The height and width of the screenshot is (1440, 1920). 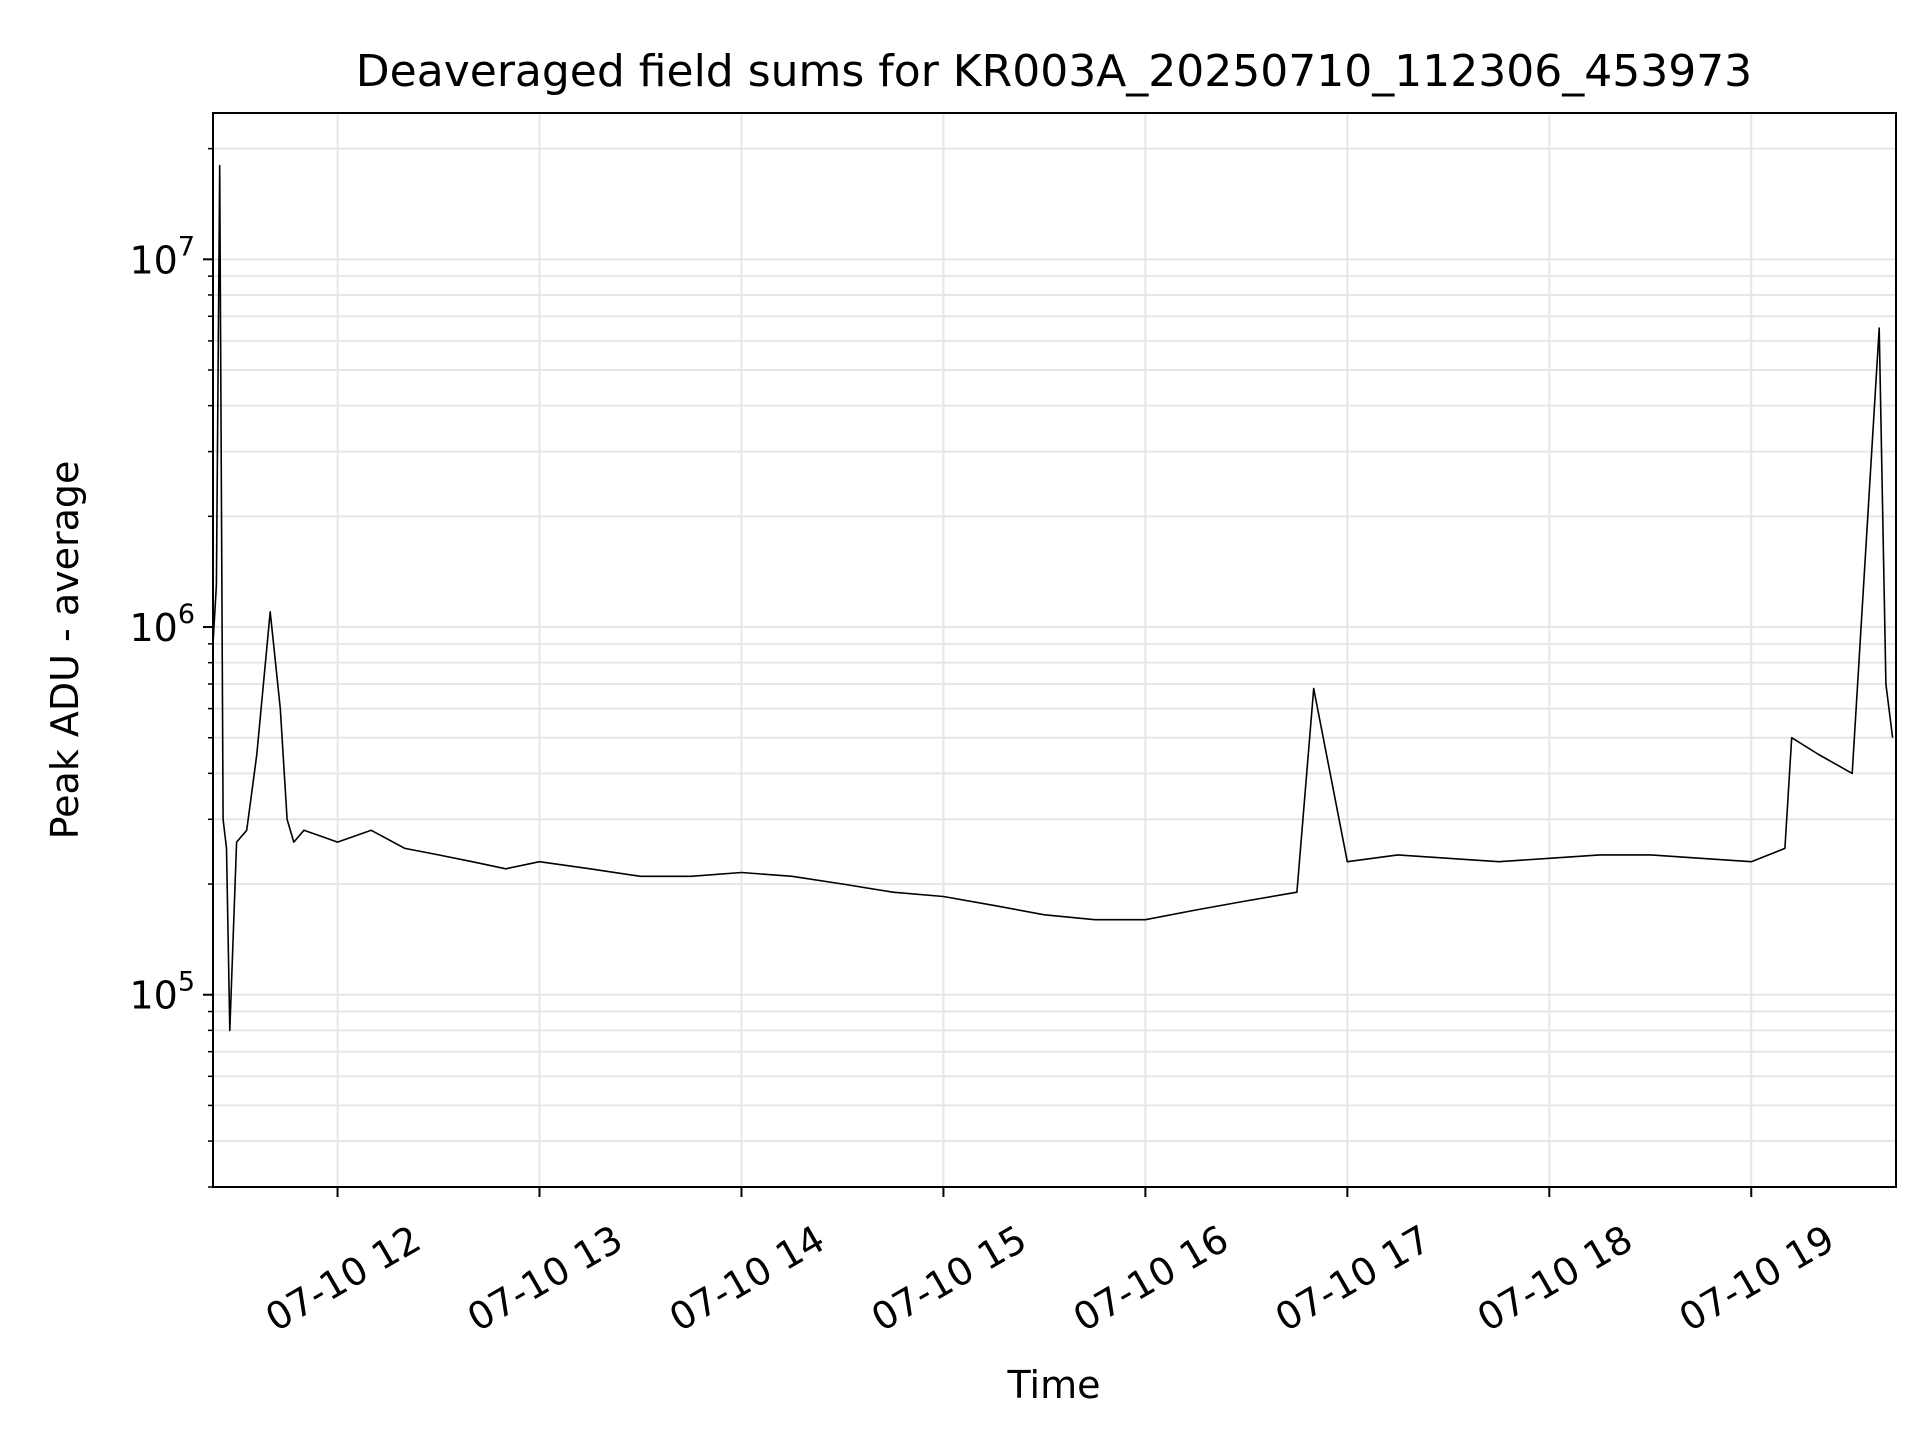 What do you see at coordinates (162, 992) in the screenshot?
I see `y-tick-label: 105` at bounding box center [162, 992].